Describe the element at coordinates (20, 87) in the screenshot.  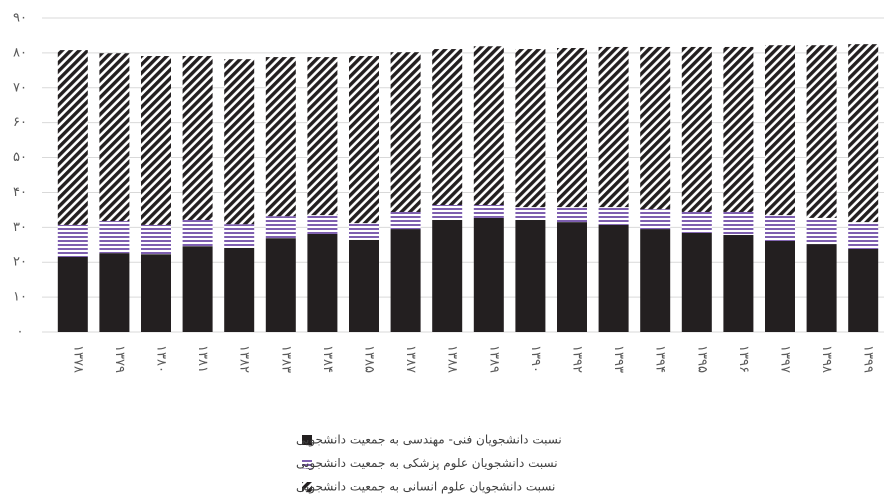
I see `y-tick-label: ۷۰` at that location.